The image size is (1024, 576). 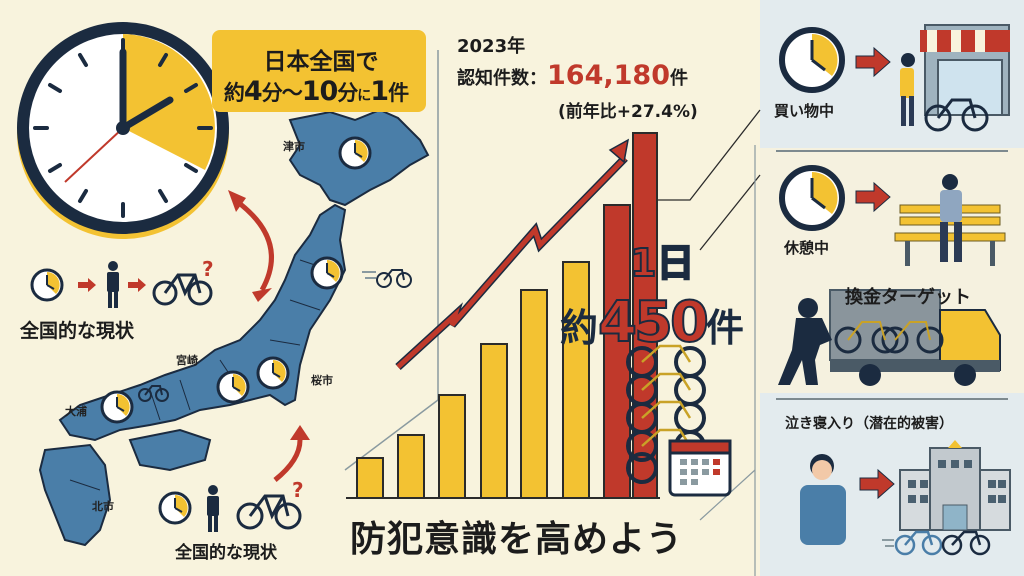 What do you see at coordinates (123, 130) in the screenshot?
I see `large-clock-icon` at bounding box center [123, 130].